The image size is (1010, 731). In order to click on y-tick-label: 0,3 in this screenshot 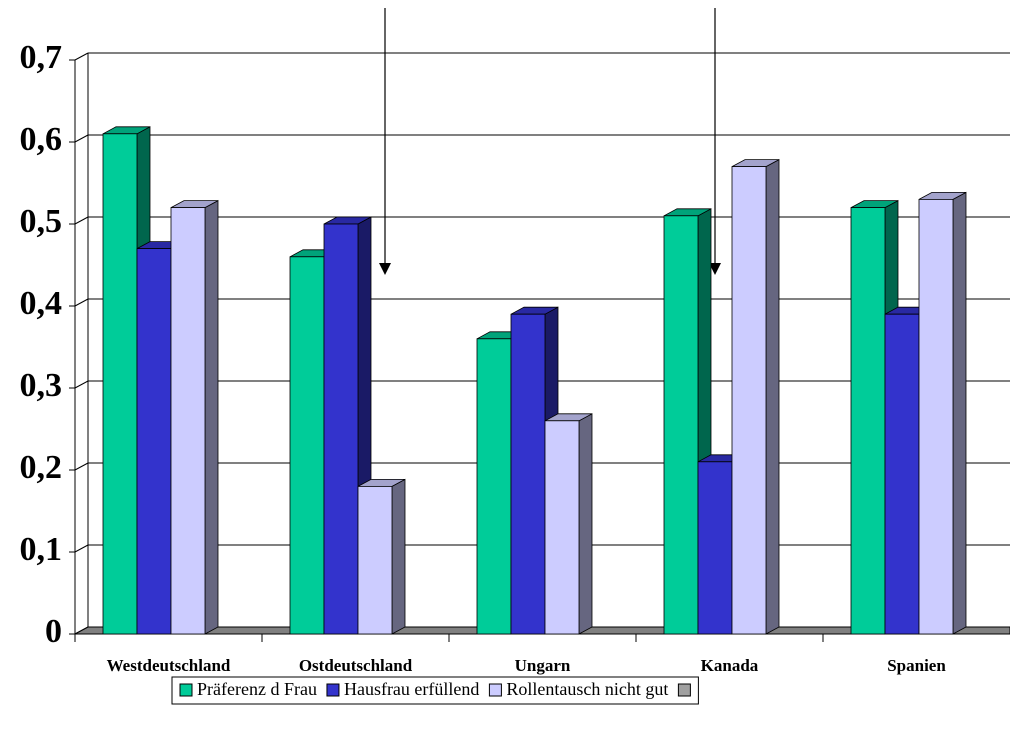, I will do `click(41, 385)`.